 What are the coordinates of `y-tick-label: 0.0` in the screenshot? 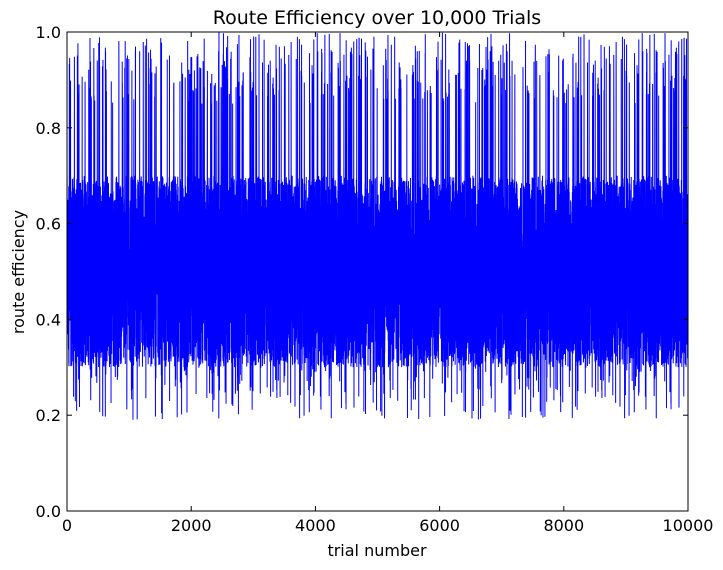 It's located at (48, 511).